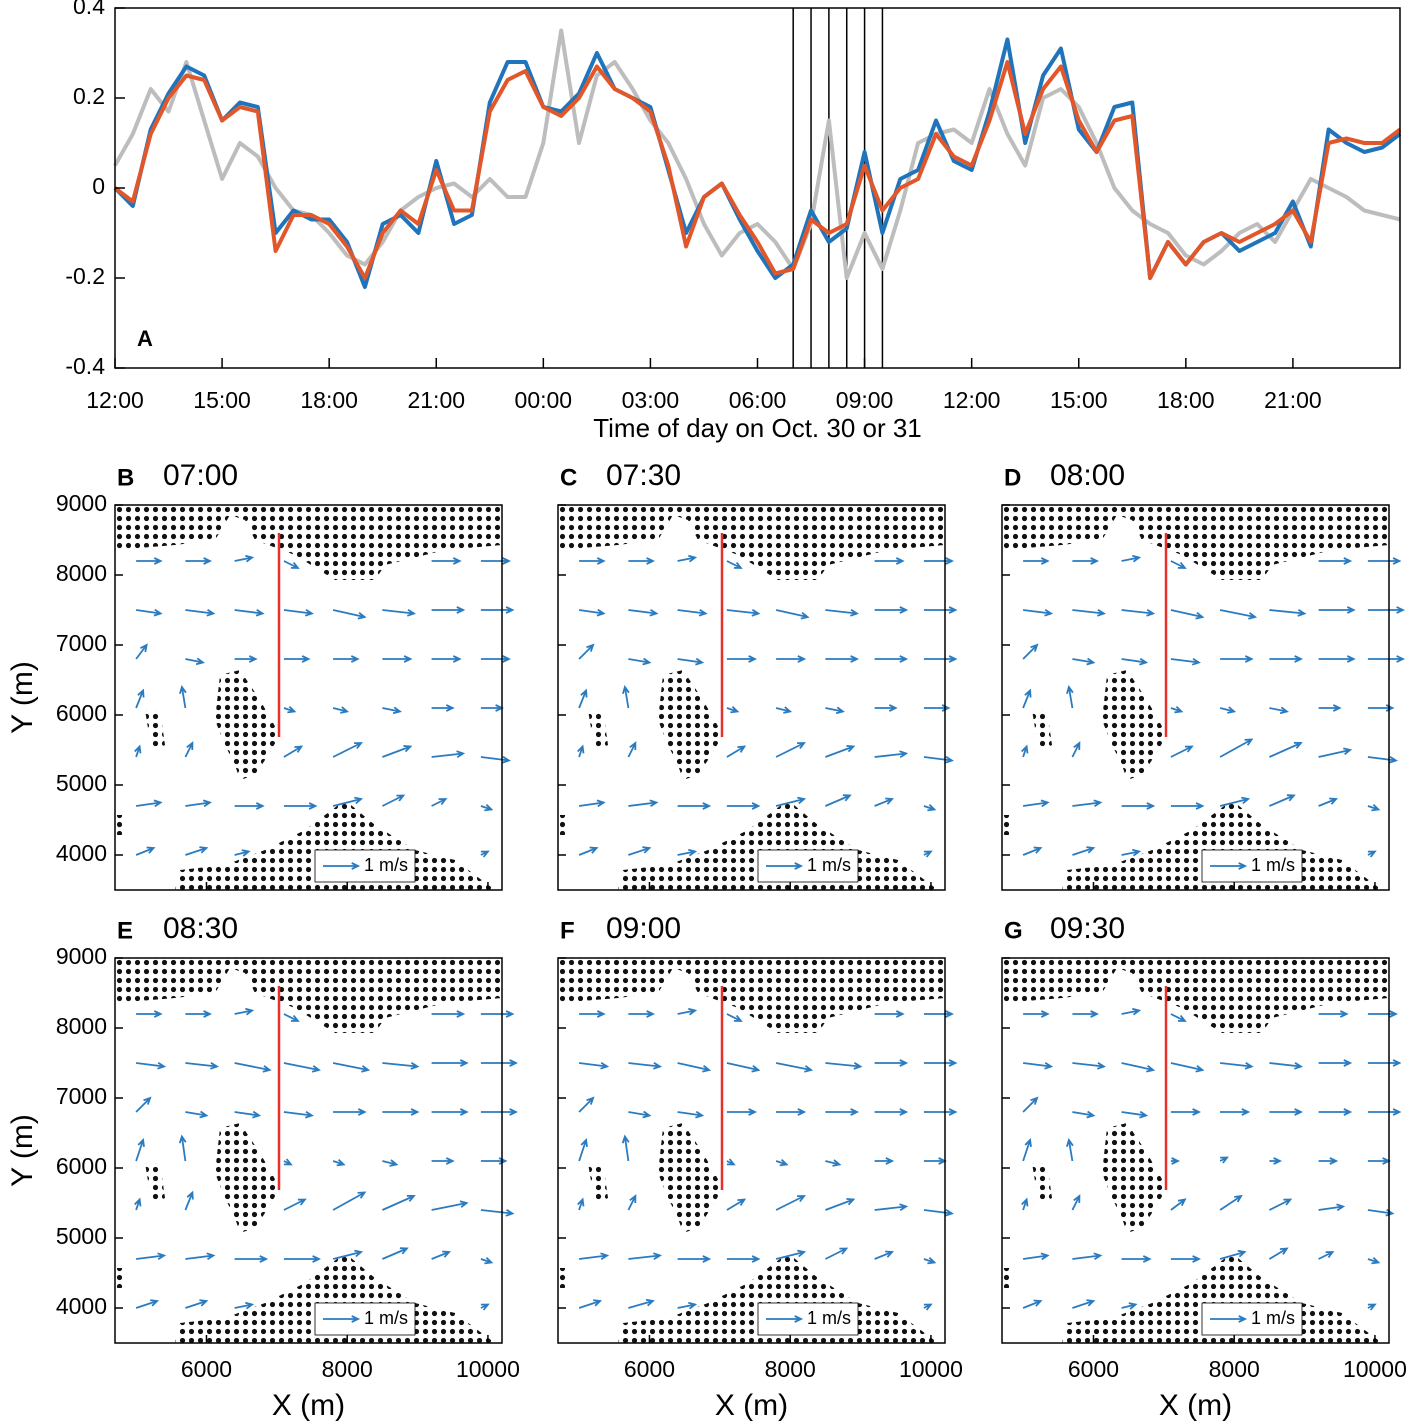  Describe the element at coordinates (347, 1369) in the screenshot. I see `x-tick-label: 8000` at that location.